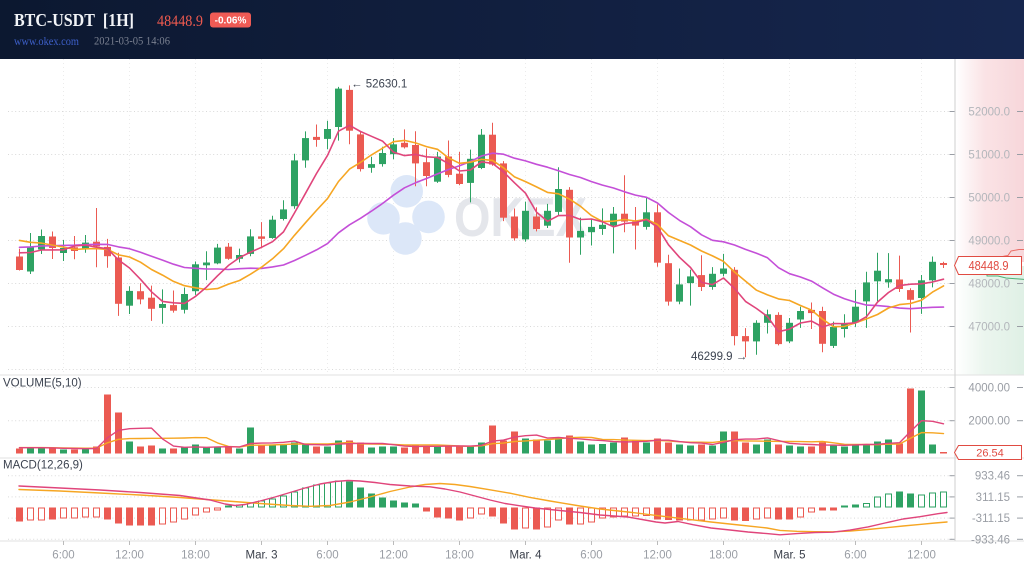 The height and width of the screenshot is (566, 1024). Describe the element at coordinates (989, 422) in the screenshot. I see `svg-text: 2000.00` at that location.